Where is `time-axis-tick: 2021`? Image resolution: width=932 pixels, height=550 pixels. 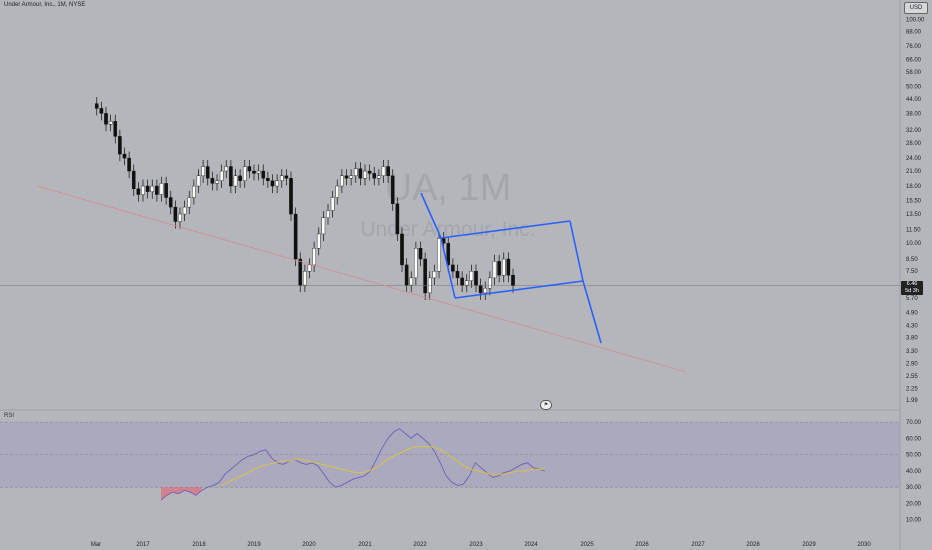
time-axis-tick: 2021 is located at coordinates (365, 545).